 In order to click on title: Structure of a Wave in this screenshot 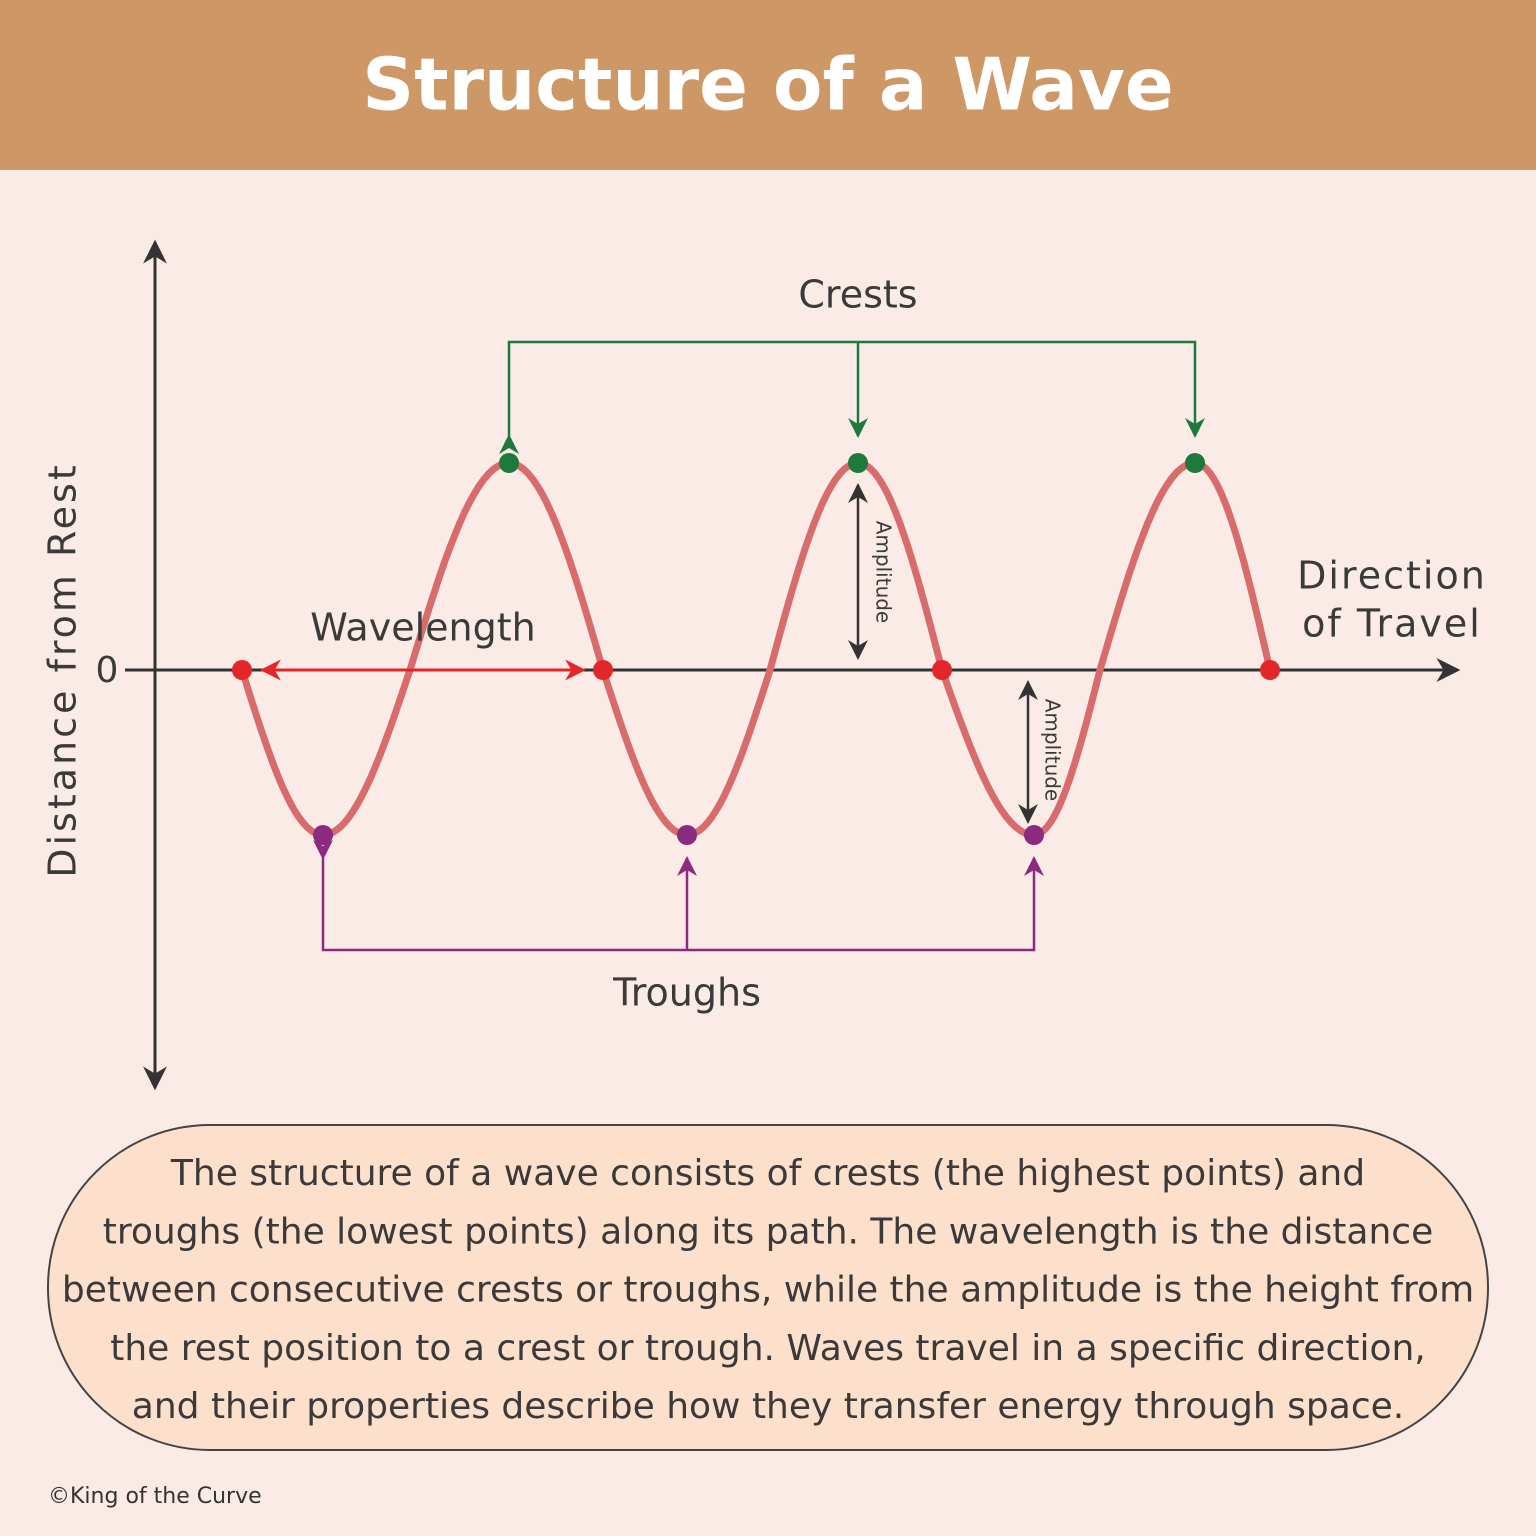, I will do `click(768, 85)`.